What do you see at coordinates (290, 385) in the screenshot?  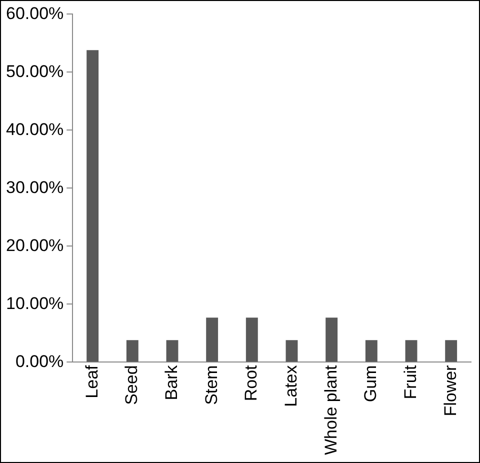 I see `x-tick-label: Latex` at bounding box center [290, 385].